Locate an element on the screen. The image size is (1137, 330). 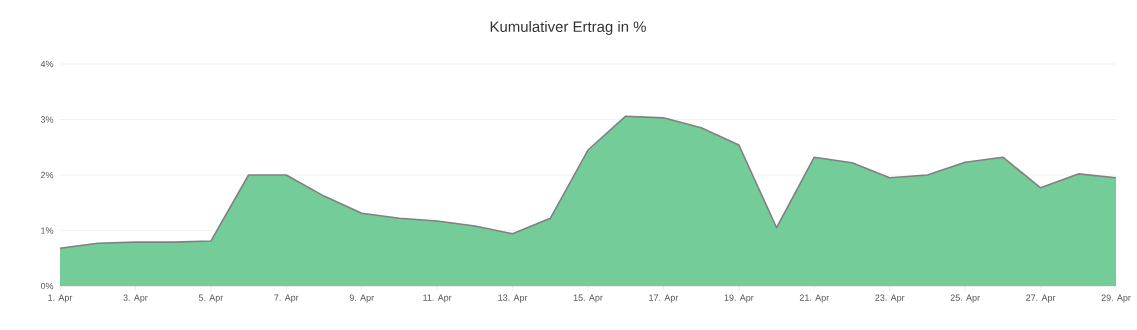
x-tick-label: 7. Apr is located at coordinates (286, 298).